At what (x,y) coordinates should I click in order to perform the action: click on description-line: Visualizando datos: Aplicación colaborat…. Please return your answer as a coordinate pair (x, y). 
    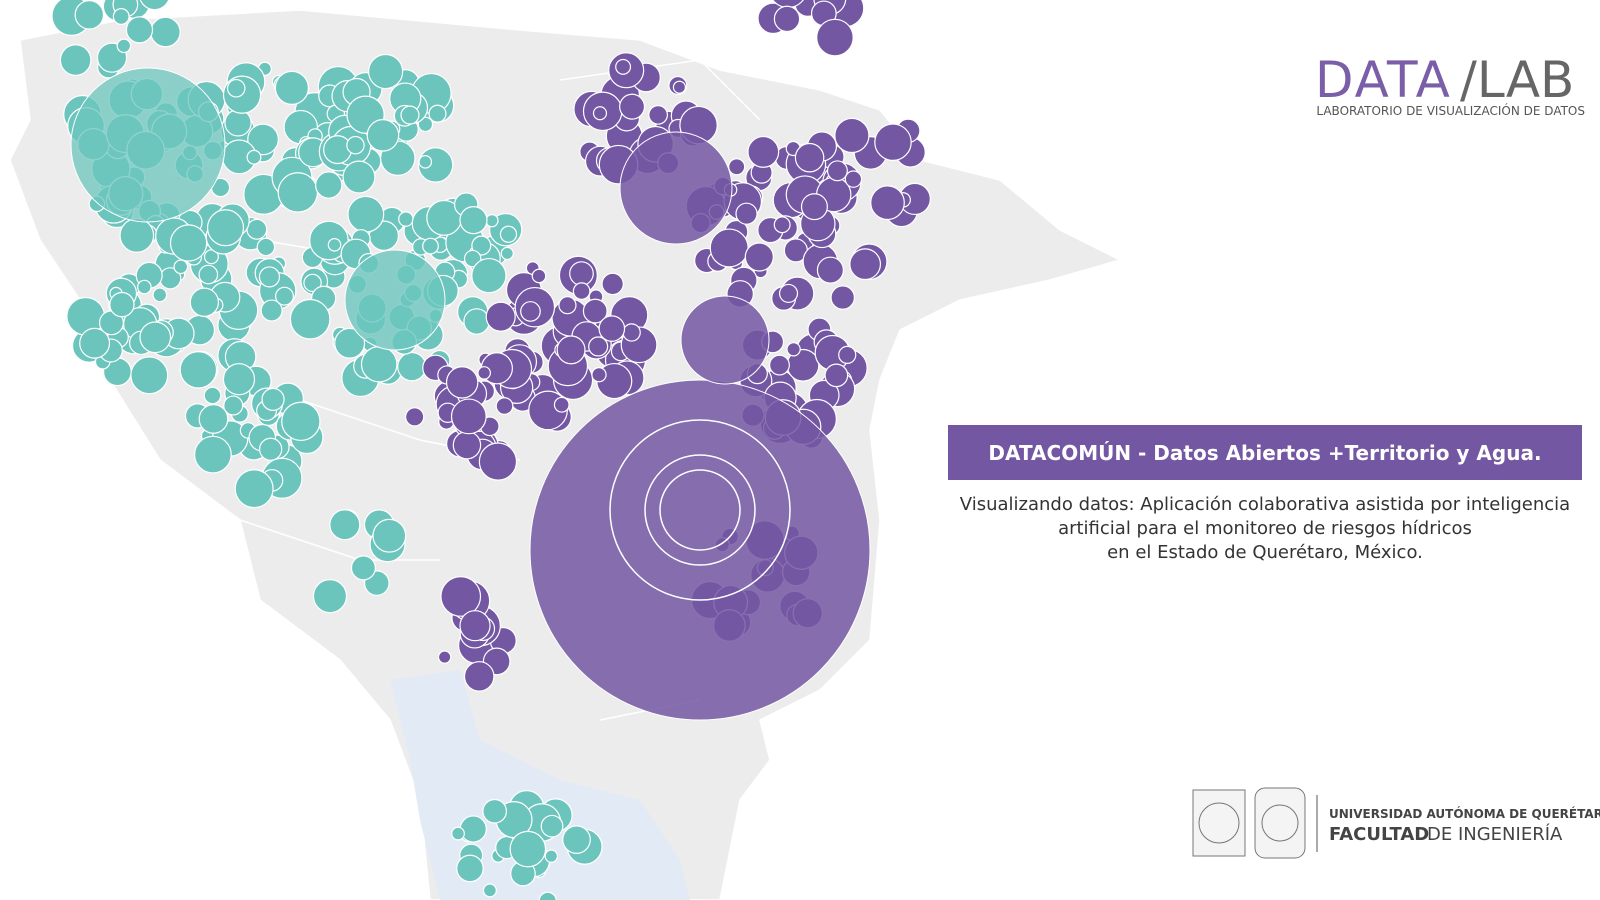
    Looking at the image, I should click on (1265, 504).